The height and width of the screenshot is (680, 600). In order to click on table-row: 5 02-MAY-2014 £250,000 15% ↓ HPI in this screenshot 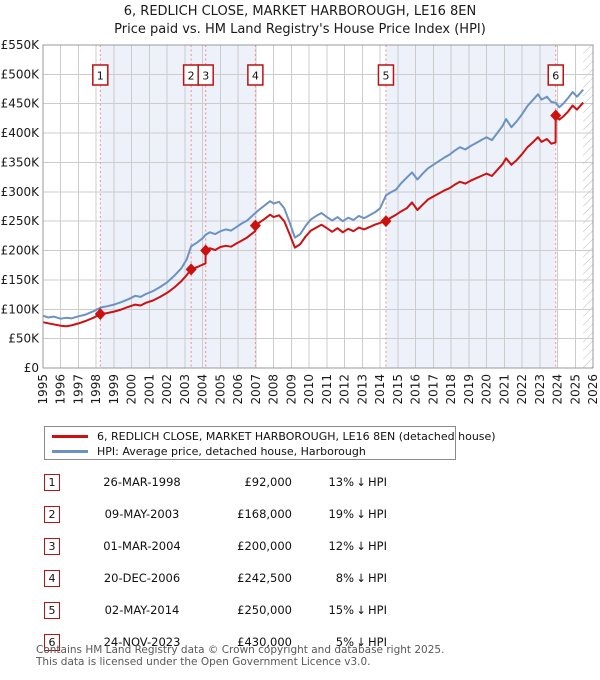, I will do `click(254, 610)`.